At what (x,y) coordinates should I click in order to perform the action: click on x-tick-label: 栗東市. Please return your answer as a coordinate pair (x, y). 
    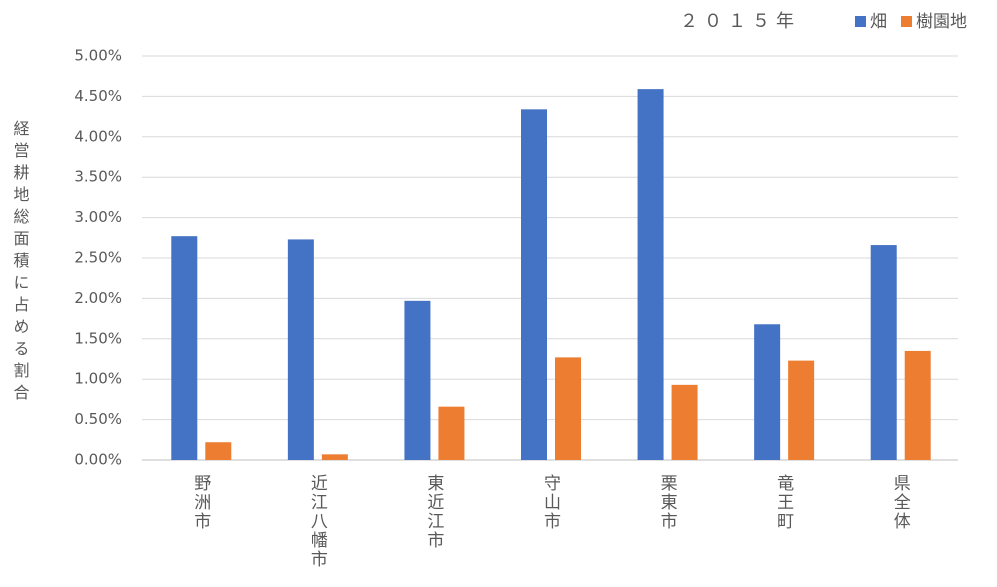
    Looking at the image, I should click on (667, 502).